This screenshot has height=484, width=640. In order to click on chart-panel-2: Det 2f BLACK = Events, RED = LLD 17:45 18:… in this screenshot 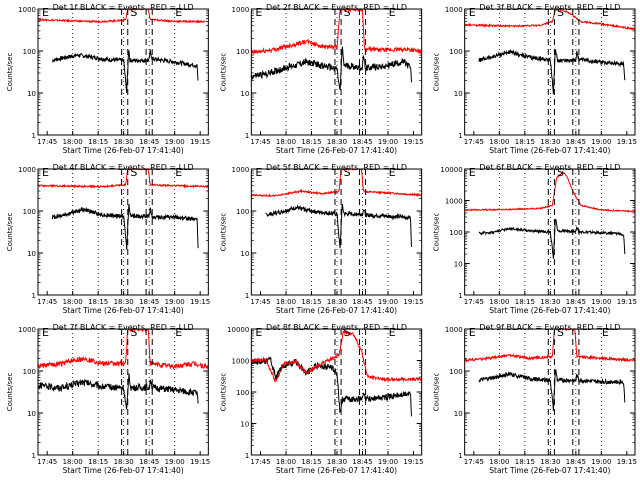, I will do `click(321, 79)`.